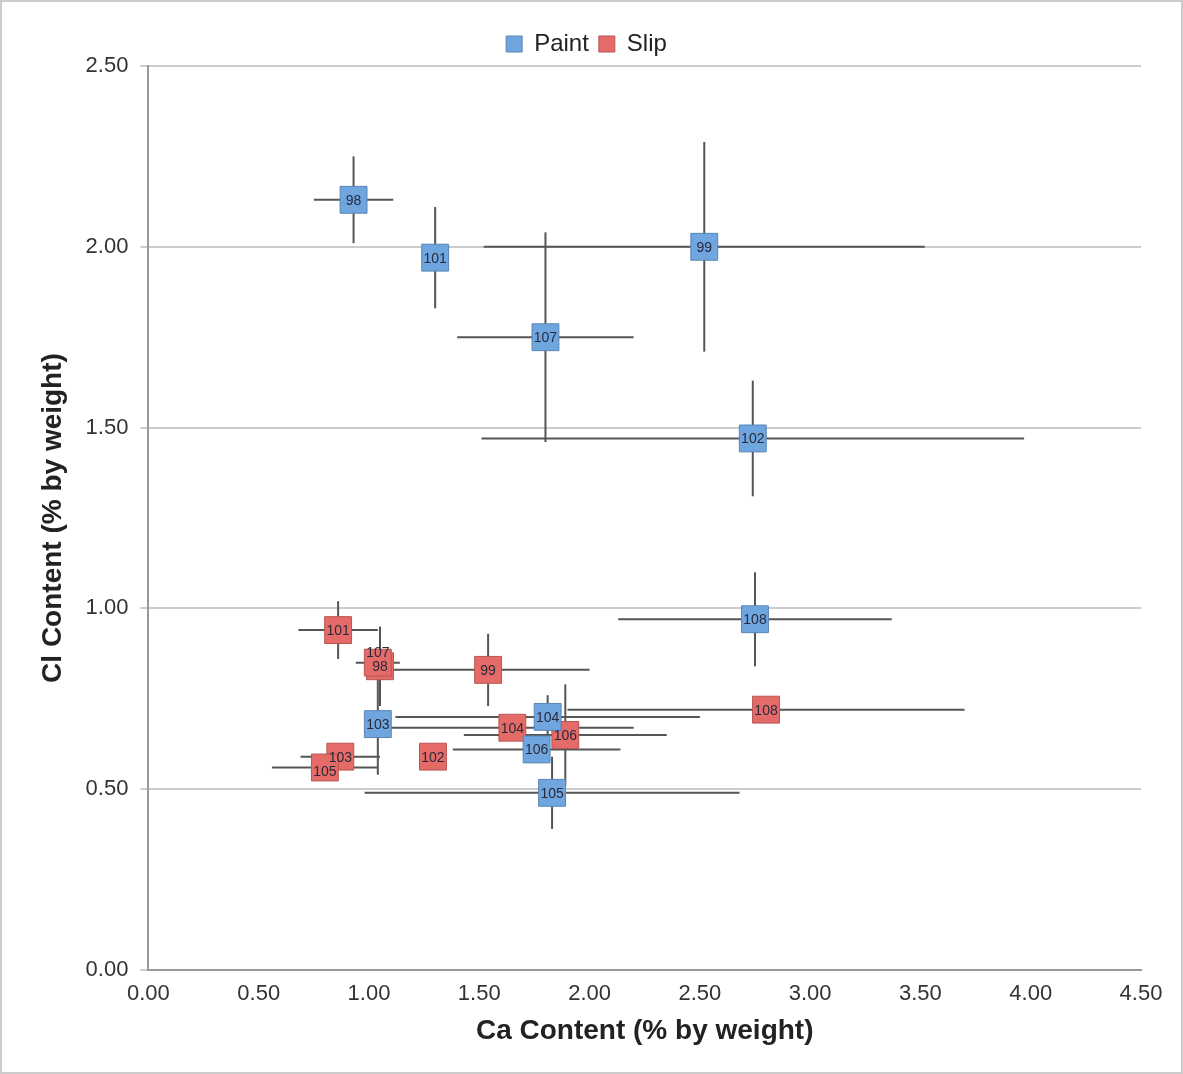  I want to click on x-tick-label: 1.50, so click(479, 993).